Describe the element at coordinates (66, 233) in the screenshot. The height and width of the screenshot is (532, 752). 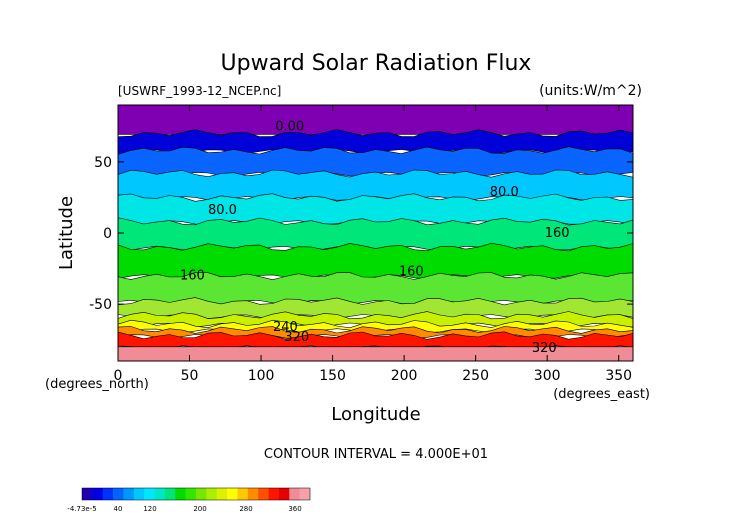
I see `y-axis-label: Latitude` at that location.